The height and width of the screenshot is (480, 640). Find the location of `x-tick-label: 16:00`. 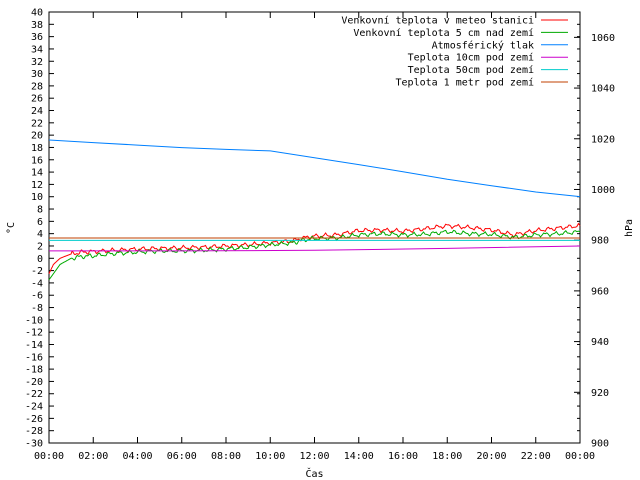

x-tick-label: 16:00 is located at coordinates (403, 456).